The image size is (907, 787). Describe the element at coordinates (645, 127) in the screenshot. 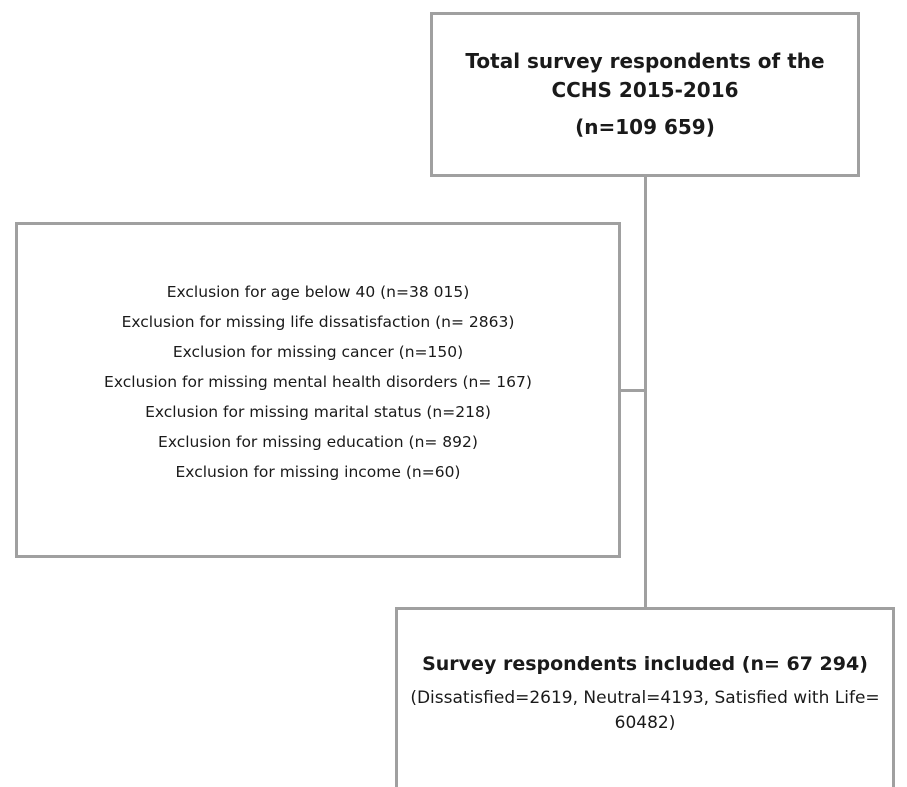

I see `total-respondents-count: (n=109 659)` at that location.